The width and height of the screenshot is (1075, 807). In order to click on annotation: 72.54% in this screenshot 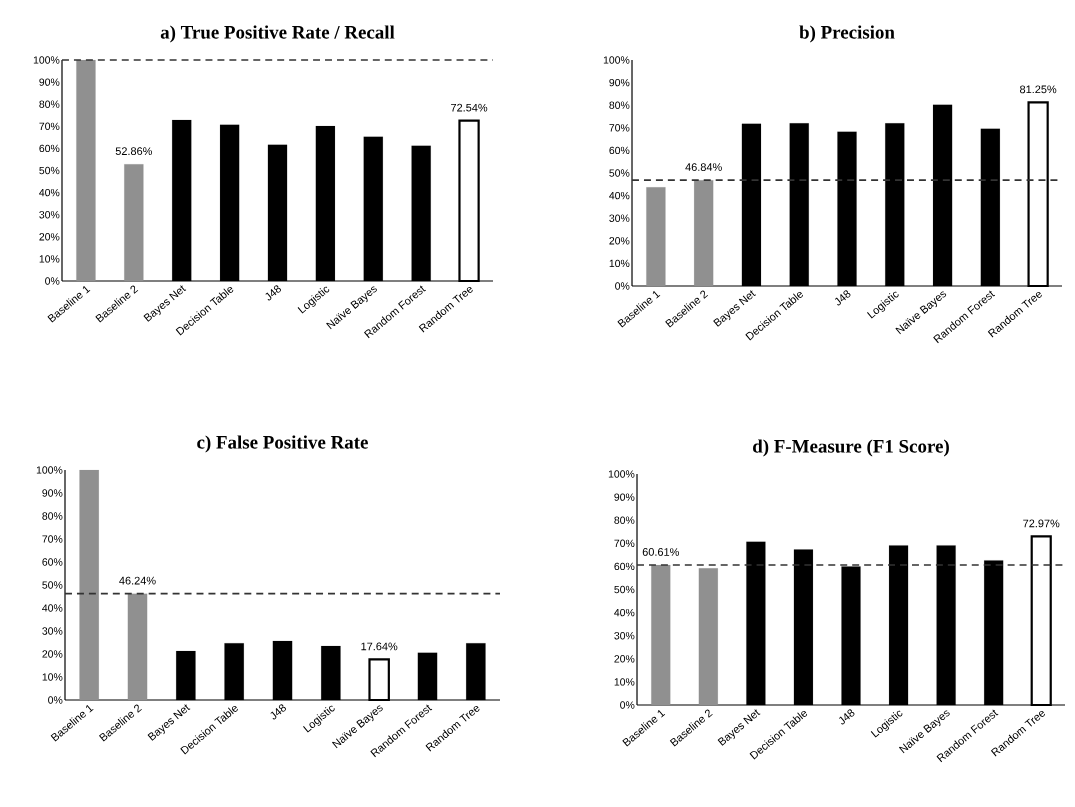, I will do `click(469, 107)`.